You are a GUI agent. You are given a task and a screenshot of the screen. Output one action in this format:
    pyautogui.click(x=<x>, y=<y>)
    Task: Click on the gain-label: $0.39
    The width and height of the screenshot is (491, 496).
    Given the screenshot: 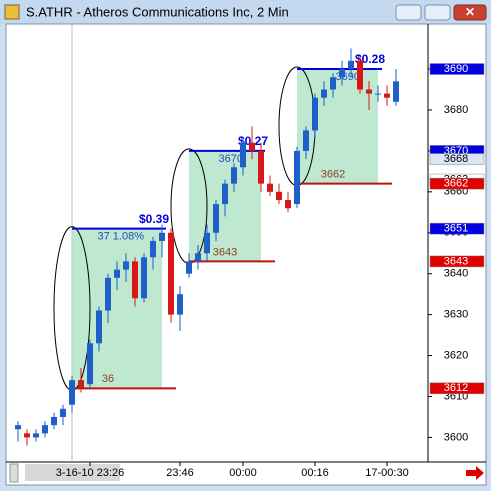 What is the action you would take?
    pyautogui.click(x=154, y=219)
    